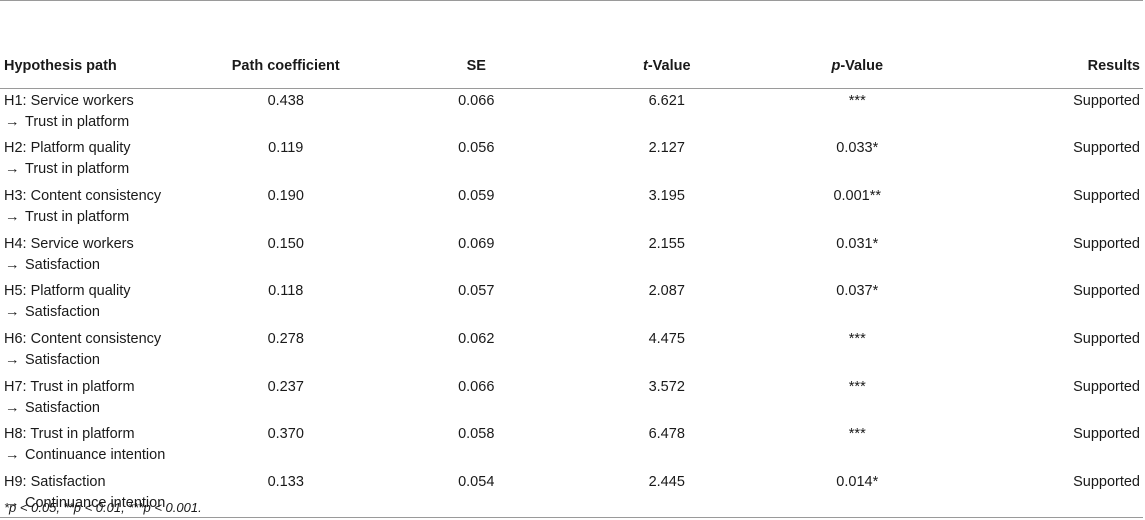  I want to click on cell-p-value: 0.033*, so click(857, 148).